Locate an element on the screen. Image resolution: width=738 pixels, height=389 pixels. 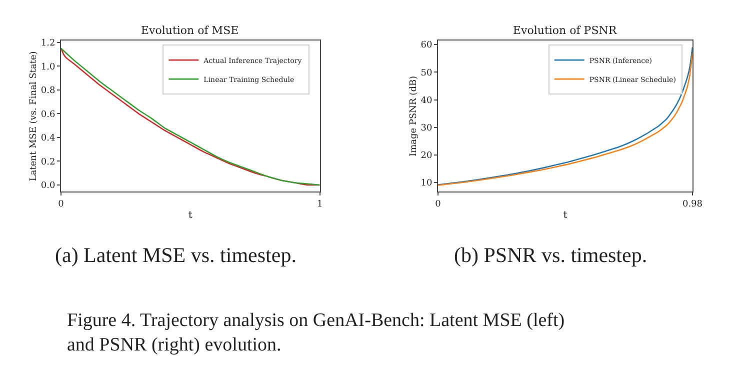
y-tick-label: 10 is located at coordinates (426, 183).